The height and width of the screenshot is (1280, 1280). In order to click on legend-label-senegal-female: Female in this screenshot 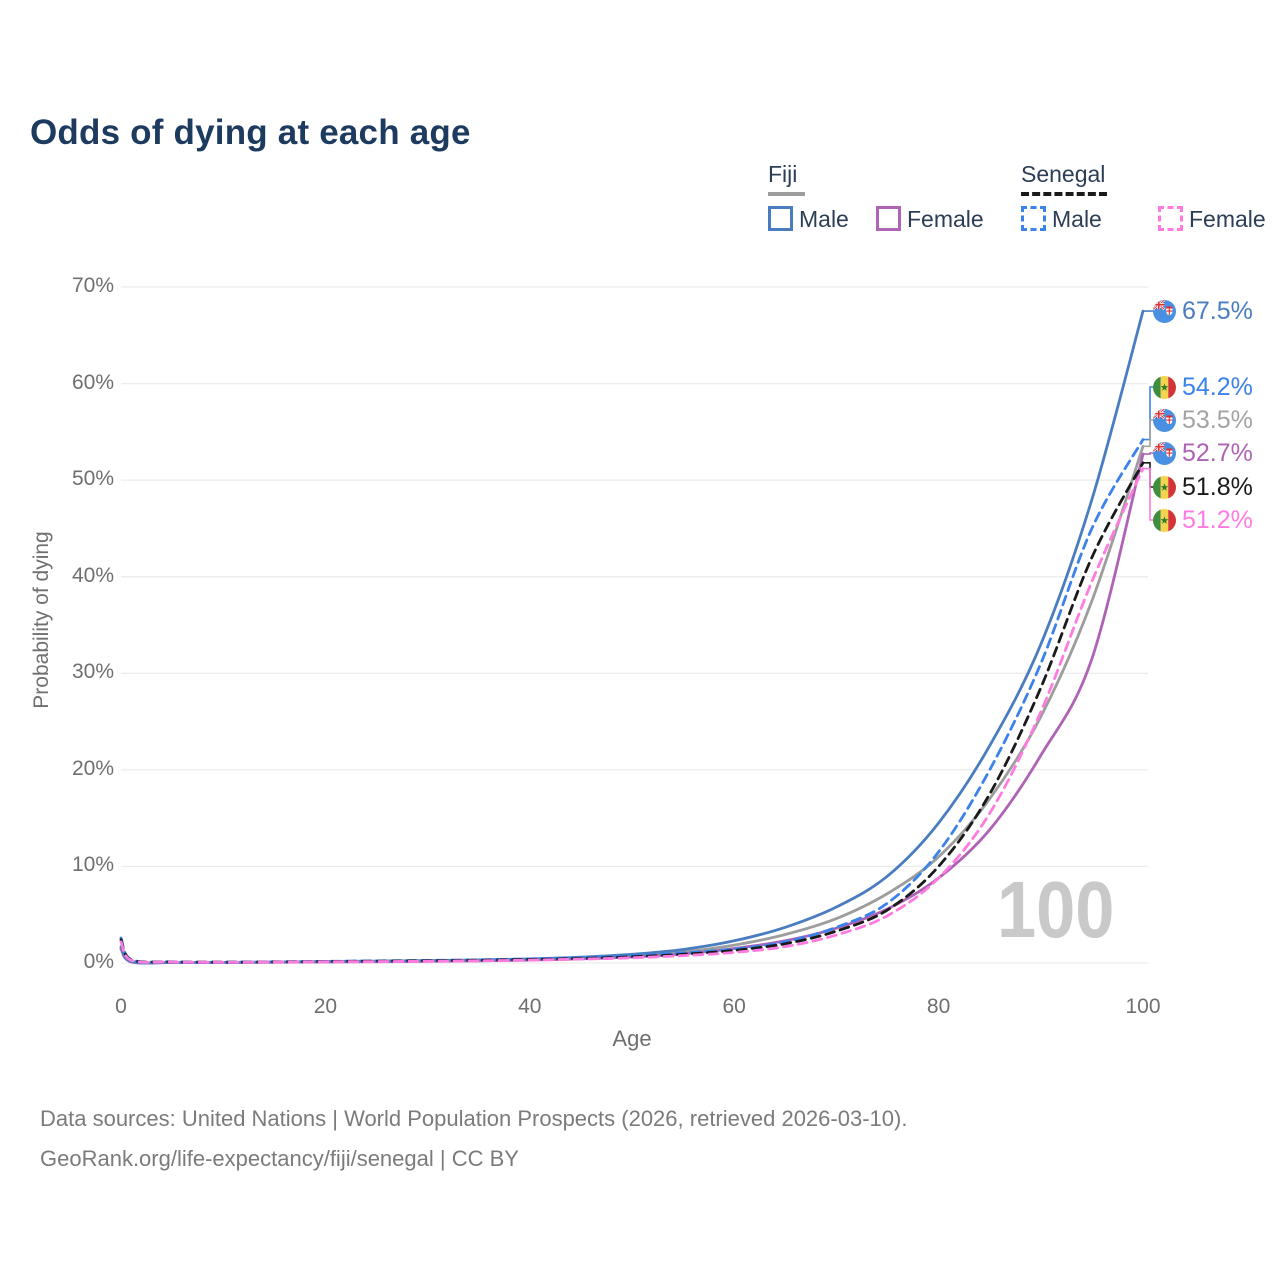, I will do `click(1227, 219)`.